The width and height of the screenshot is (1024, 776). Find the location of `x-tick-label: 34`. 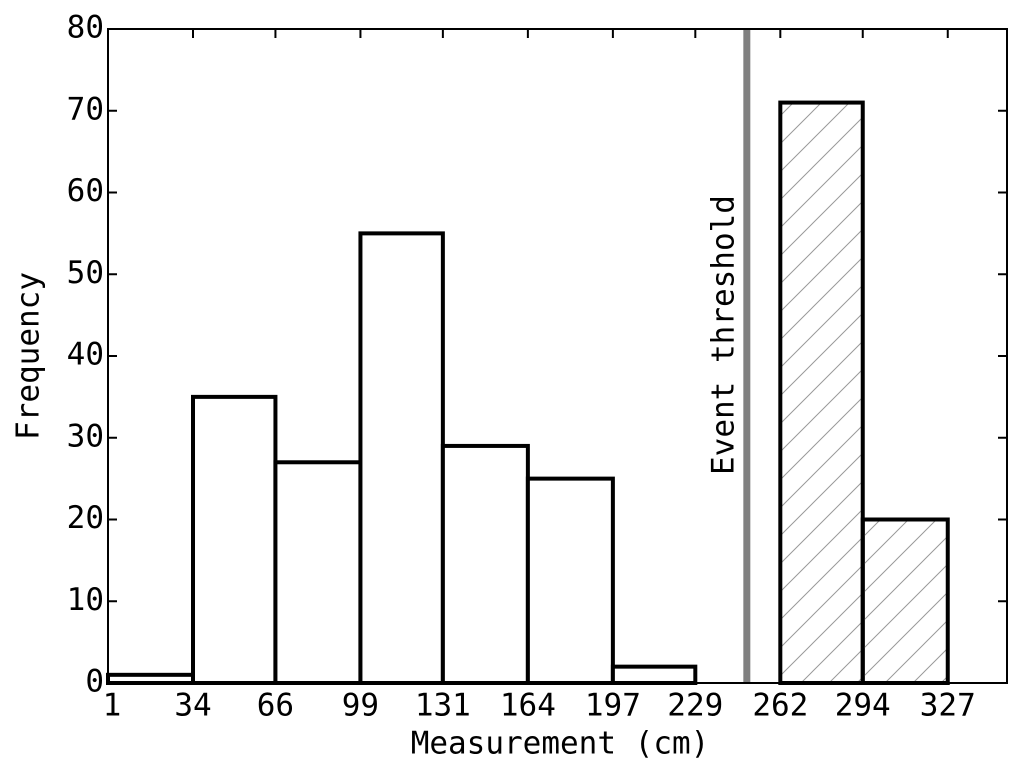

x-tick-label: 34 is located at coordinates (192, 706).